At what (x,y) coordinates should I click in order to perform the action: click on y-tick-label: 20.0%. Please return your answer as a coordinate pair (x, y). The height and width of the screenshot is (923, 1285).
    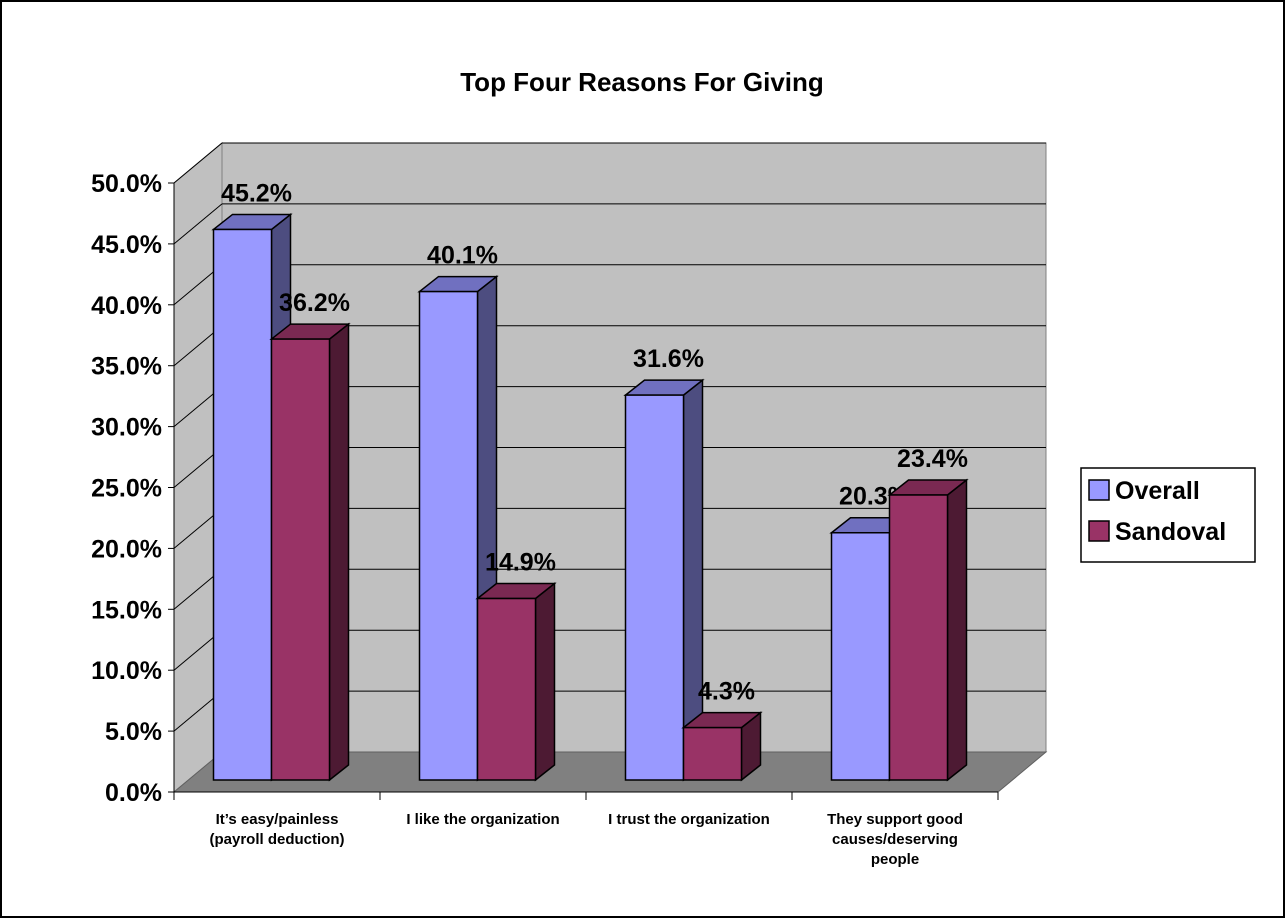
    Looking at the image, I should click on (126, 549).